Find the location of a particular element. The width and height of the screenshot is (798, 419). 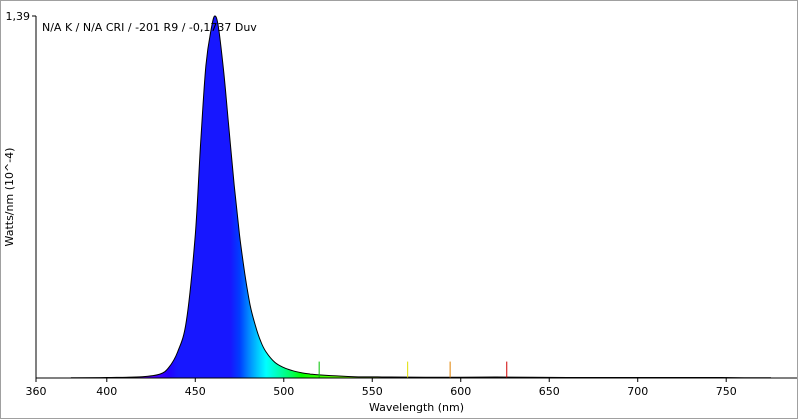

x-tick-label: 750 is located at coordinates (726, 391).